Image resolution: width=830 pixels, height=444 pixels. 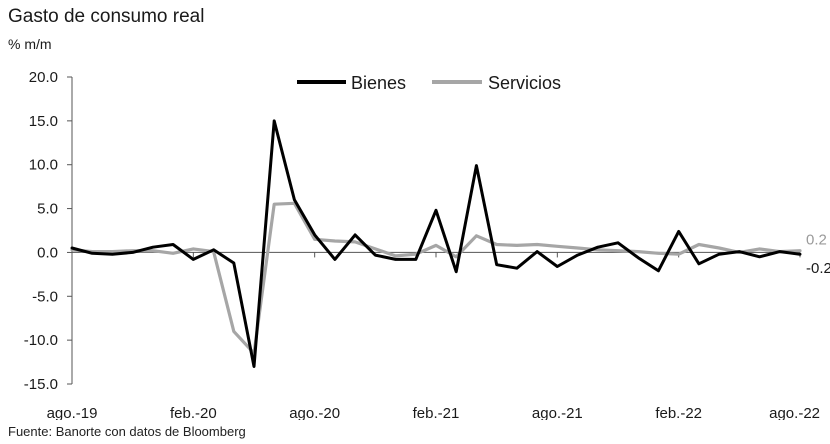 I want to click on y-axis-tick-labels: 20.0 15.0 10.0 5.0 0.0 -5.0 -10.0 -15.0, so click(x=41, y=231).